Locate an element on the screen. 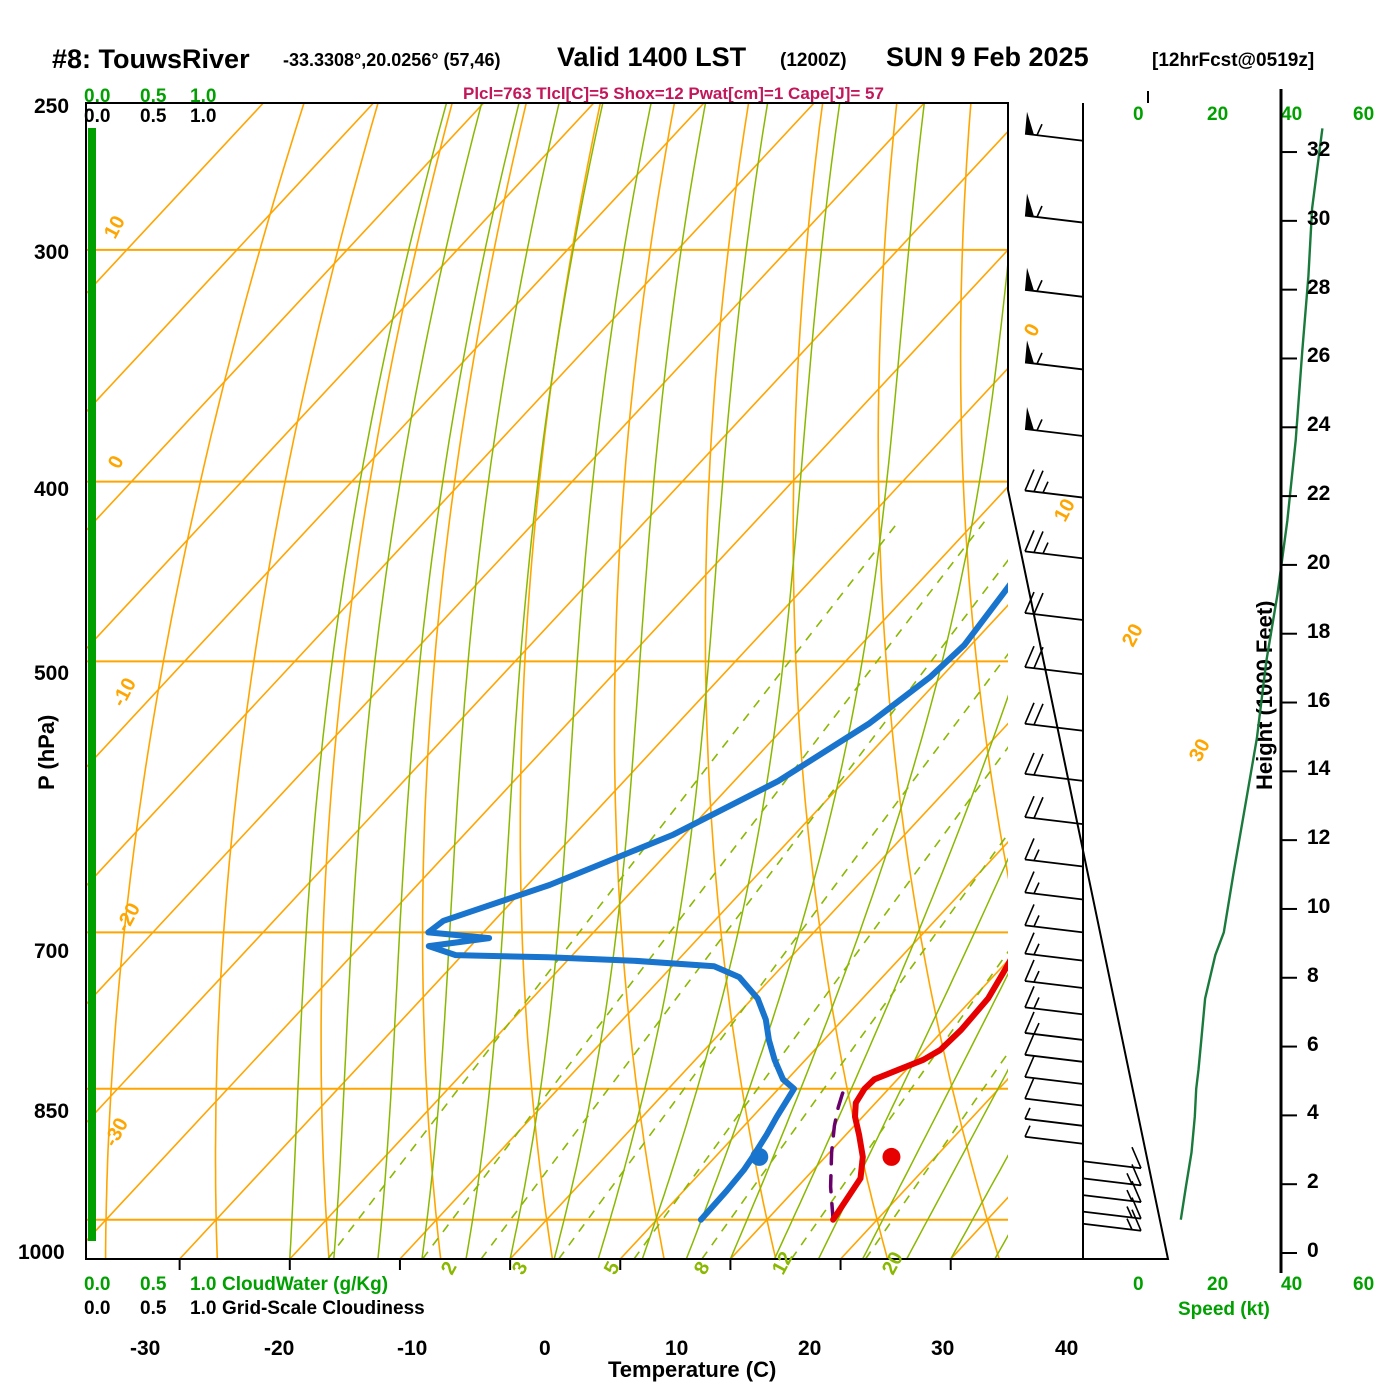 This screenshot has width=1400, height=1400. pressure-tick-700: 700 is located at coordinates (52, 951).